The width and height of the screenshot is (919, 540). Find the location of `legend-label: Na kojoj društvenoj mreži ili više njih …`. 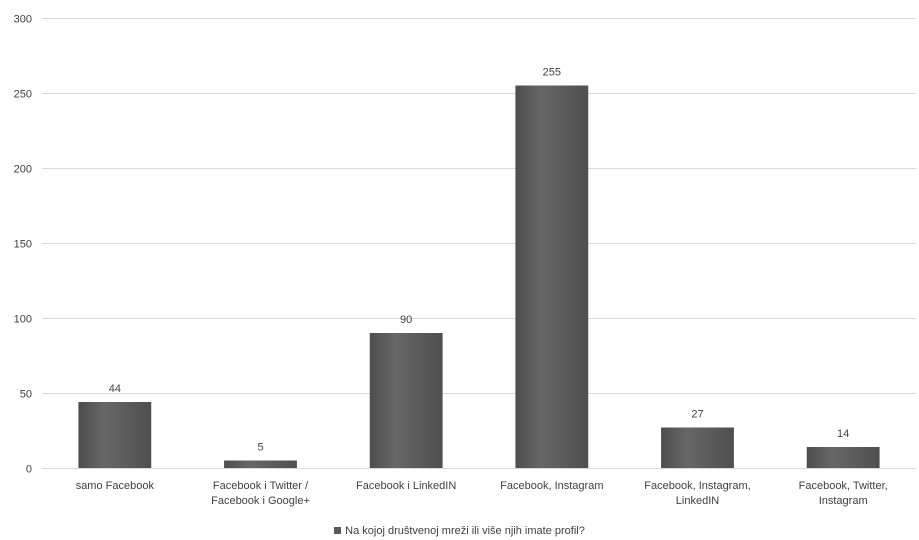

legend-label: Na kojoj društvenoj mreži ili više njih … is located at coordinates (465, 531).